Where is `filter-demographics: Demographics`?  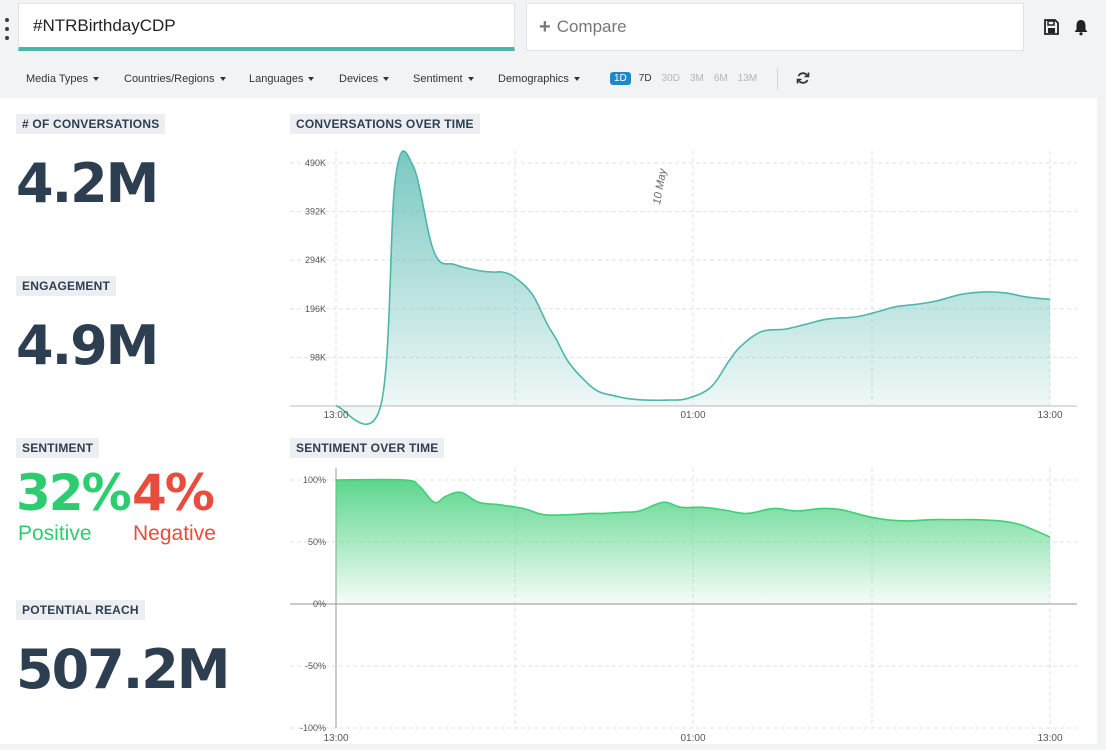 filter-demographics: Demographics is located at coordinates (539, 79).